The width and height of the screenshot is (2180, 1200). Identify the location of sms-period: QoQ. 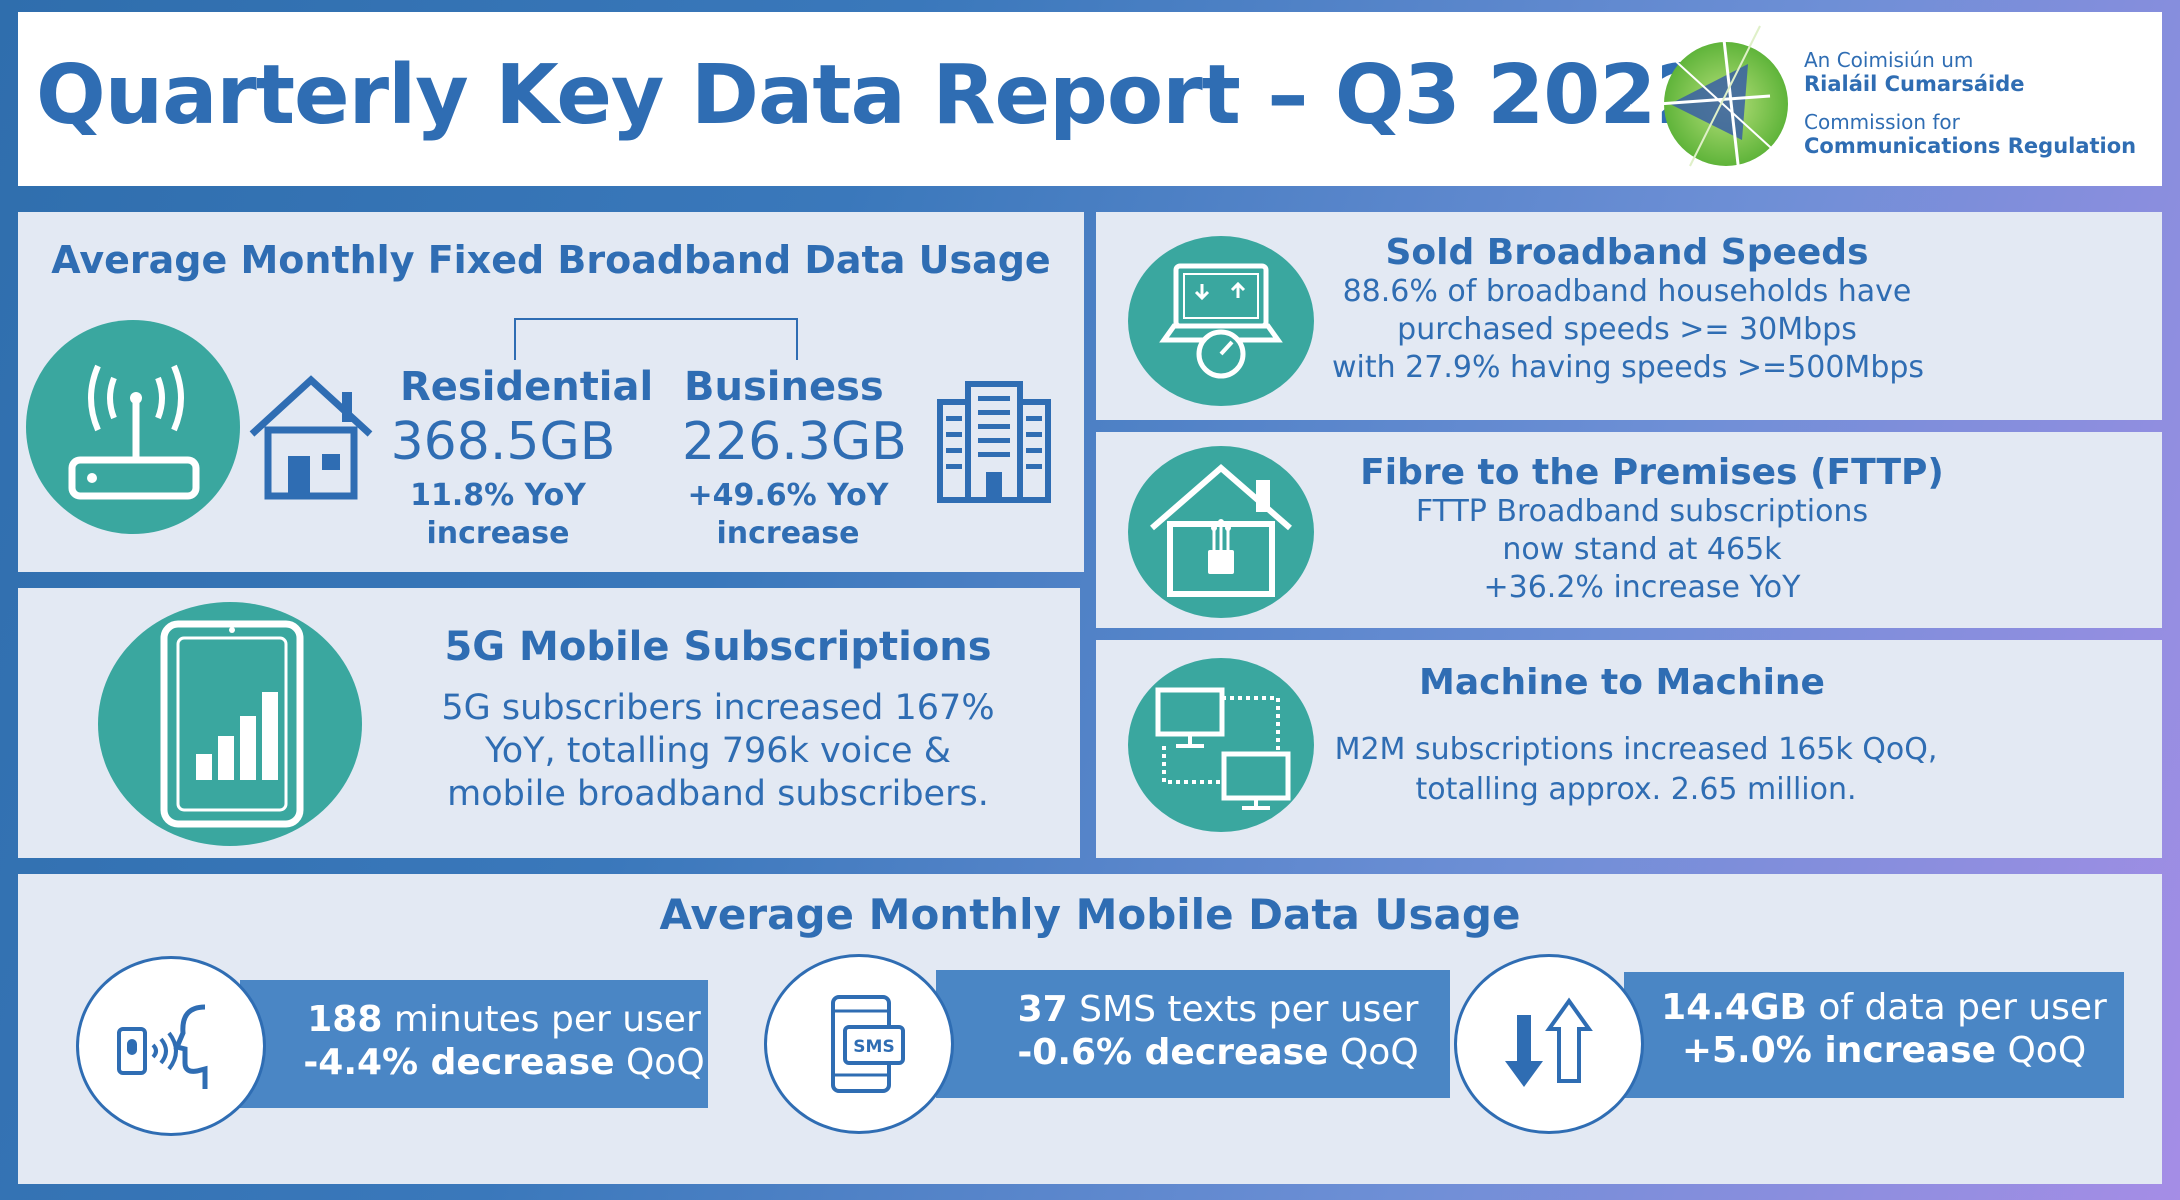
(1379, 1052).